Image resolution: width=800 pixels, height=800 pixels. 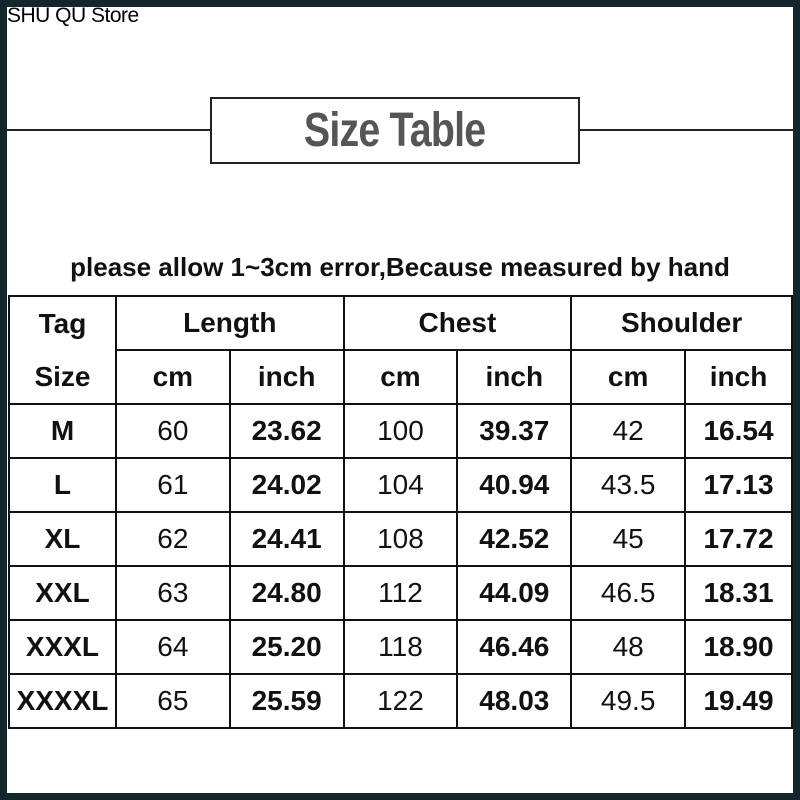 What do you see at coordinates (628, 485) in the screenshot?
I see `value-cell: 43.5` at bounding box center [628, 485].